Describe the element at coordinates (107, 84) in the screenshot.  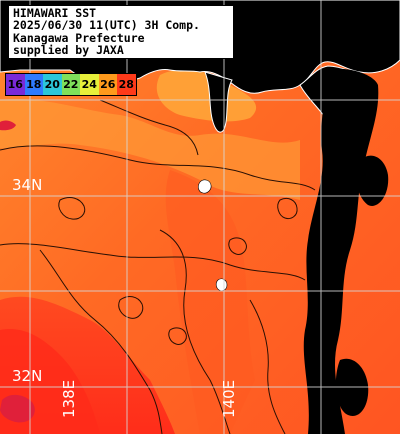
I see `legend-cell-26: 26` at that location.